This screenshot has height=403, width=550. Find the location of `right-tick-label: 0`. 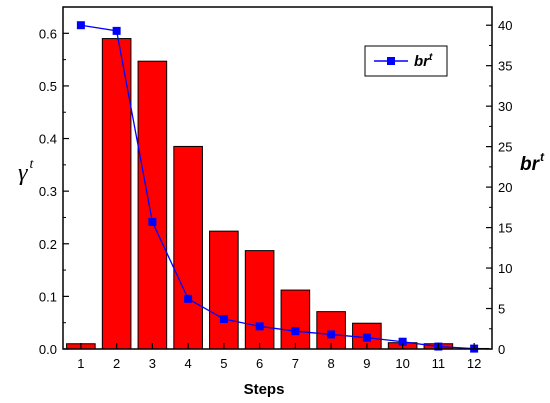

right-tick-label: 0 is located at coordinates (501, 349).